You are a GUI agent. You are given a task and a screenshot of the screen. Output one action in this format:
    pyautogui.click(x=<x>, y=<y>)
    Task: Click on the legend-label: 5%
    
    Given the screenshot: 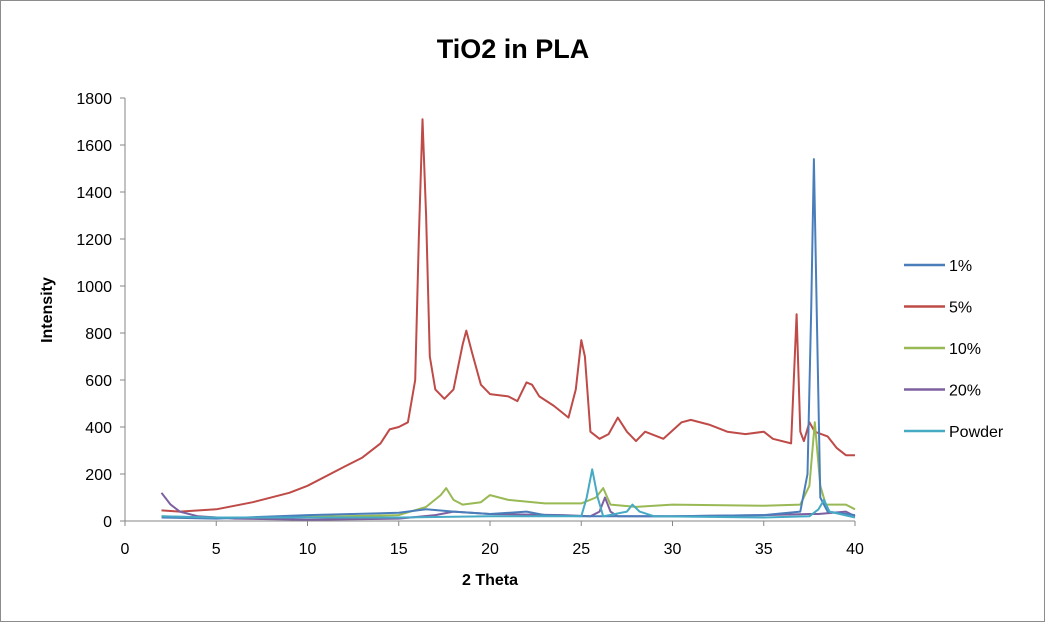 What is the action you would take?
    pyautogui.click(x=960, y=308)
    